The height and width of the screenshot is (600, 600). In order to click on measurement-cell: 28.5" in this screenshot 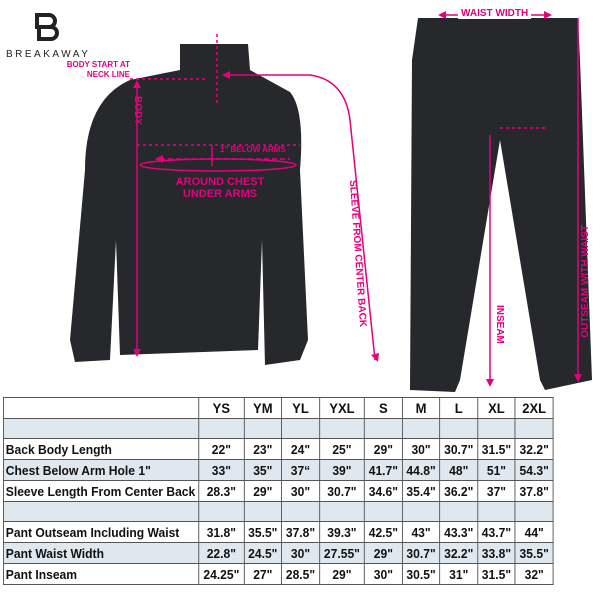, I will do `click(300, 574)`.